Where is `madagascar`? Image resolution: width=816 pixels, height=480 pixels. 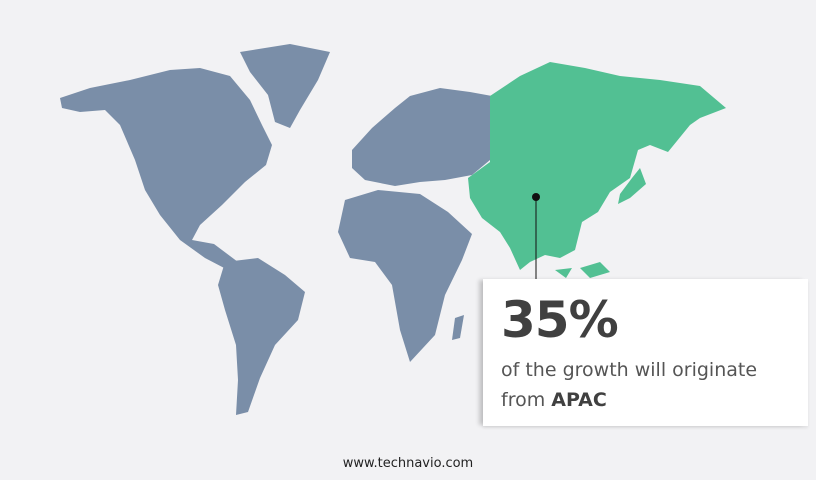 madagascar is located at coordinates (458, 327).